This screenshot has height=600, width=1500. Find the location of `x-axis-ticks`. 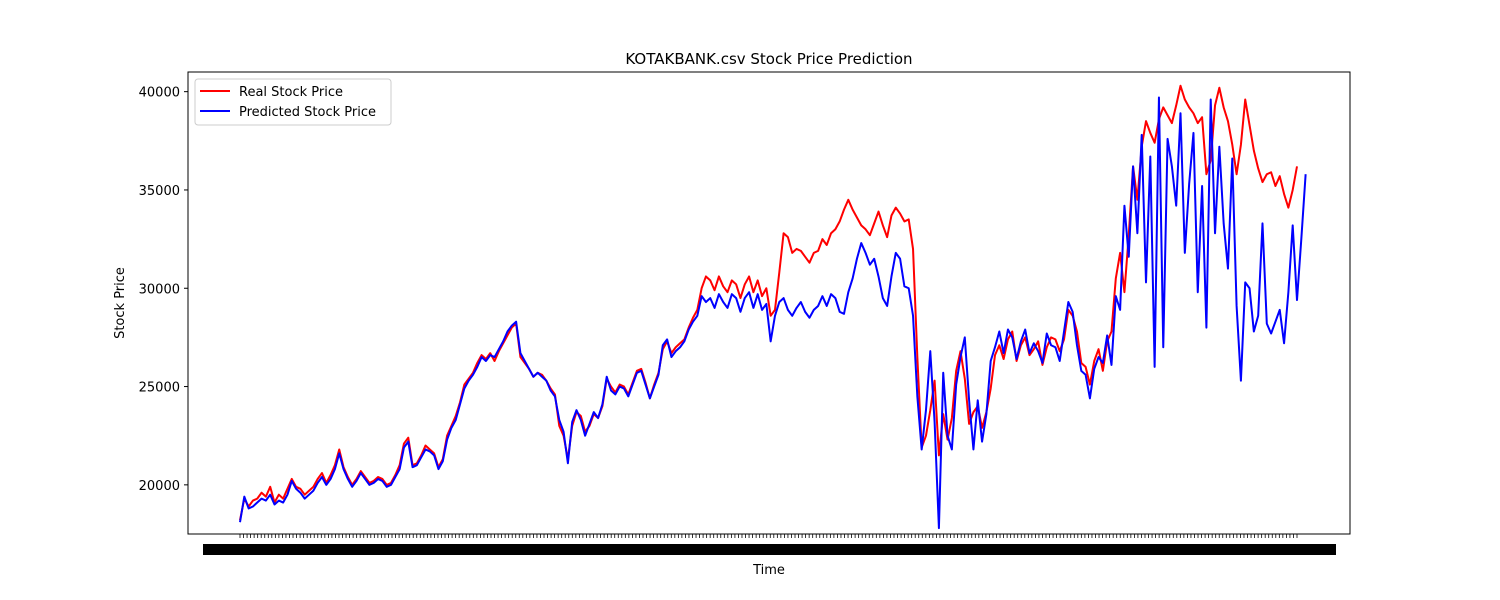

x-axis-ticks is located at coordinates (769, 544).